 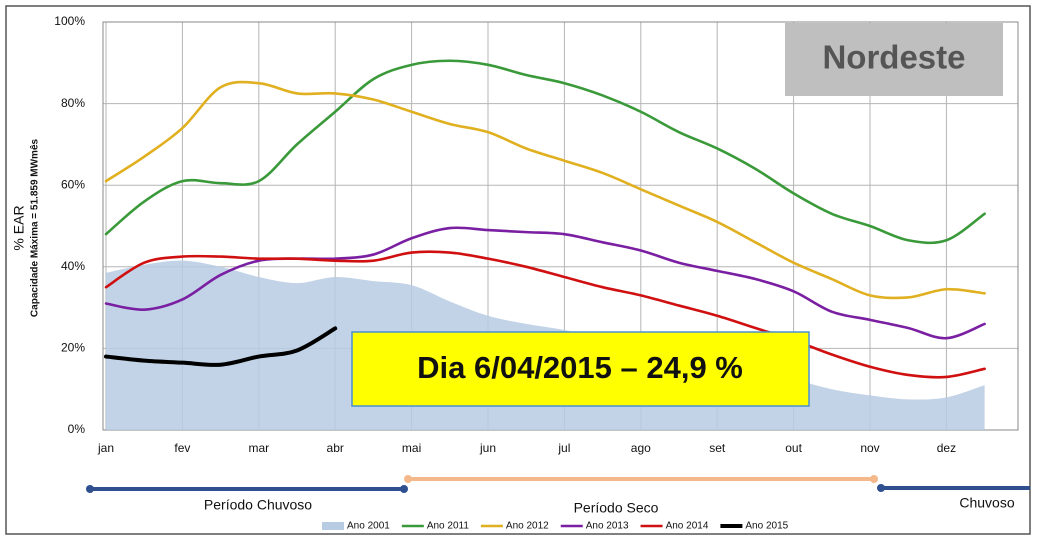 I want to click on x-tick-label: mar, so click(x=258, y=448).